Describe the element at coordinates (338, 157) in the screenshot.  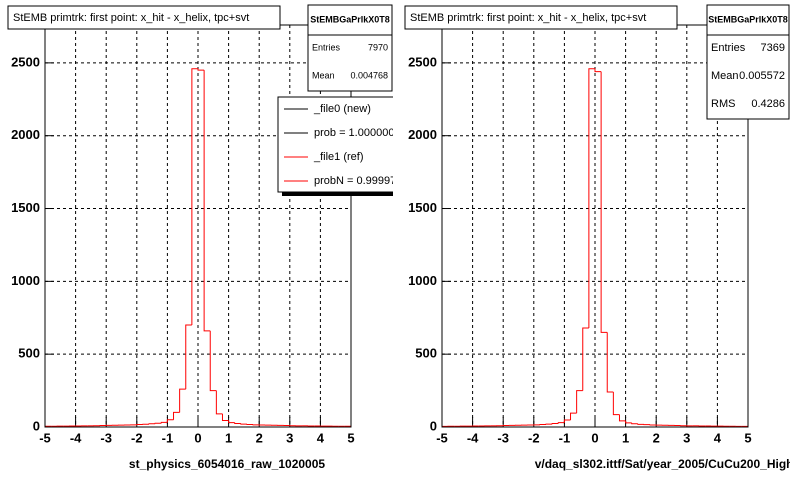
I see `legend-label: _file1 (ref)` at that location.